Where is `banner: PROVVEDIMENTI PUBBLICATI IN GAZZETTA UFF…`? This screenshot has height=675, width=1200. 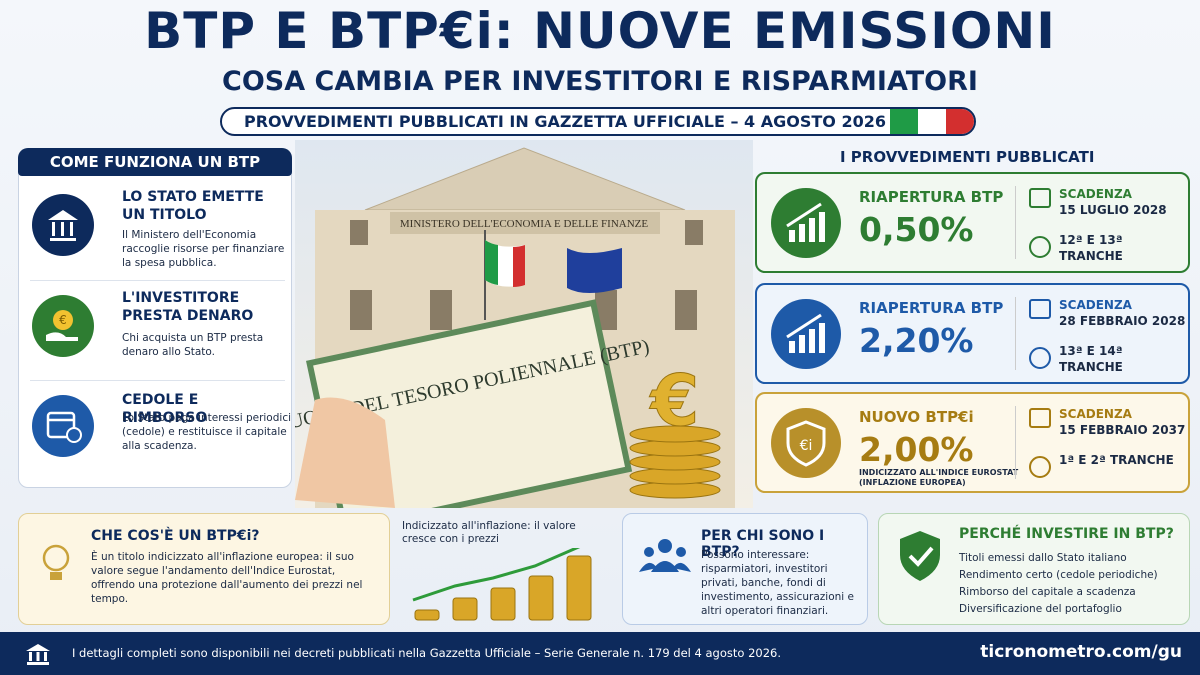
banner: PROVVEDIMENTI PUBBLICATI IN GAZZETTA UFF… is located at coordinates (598, 121).